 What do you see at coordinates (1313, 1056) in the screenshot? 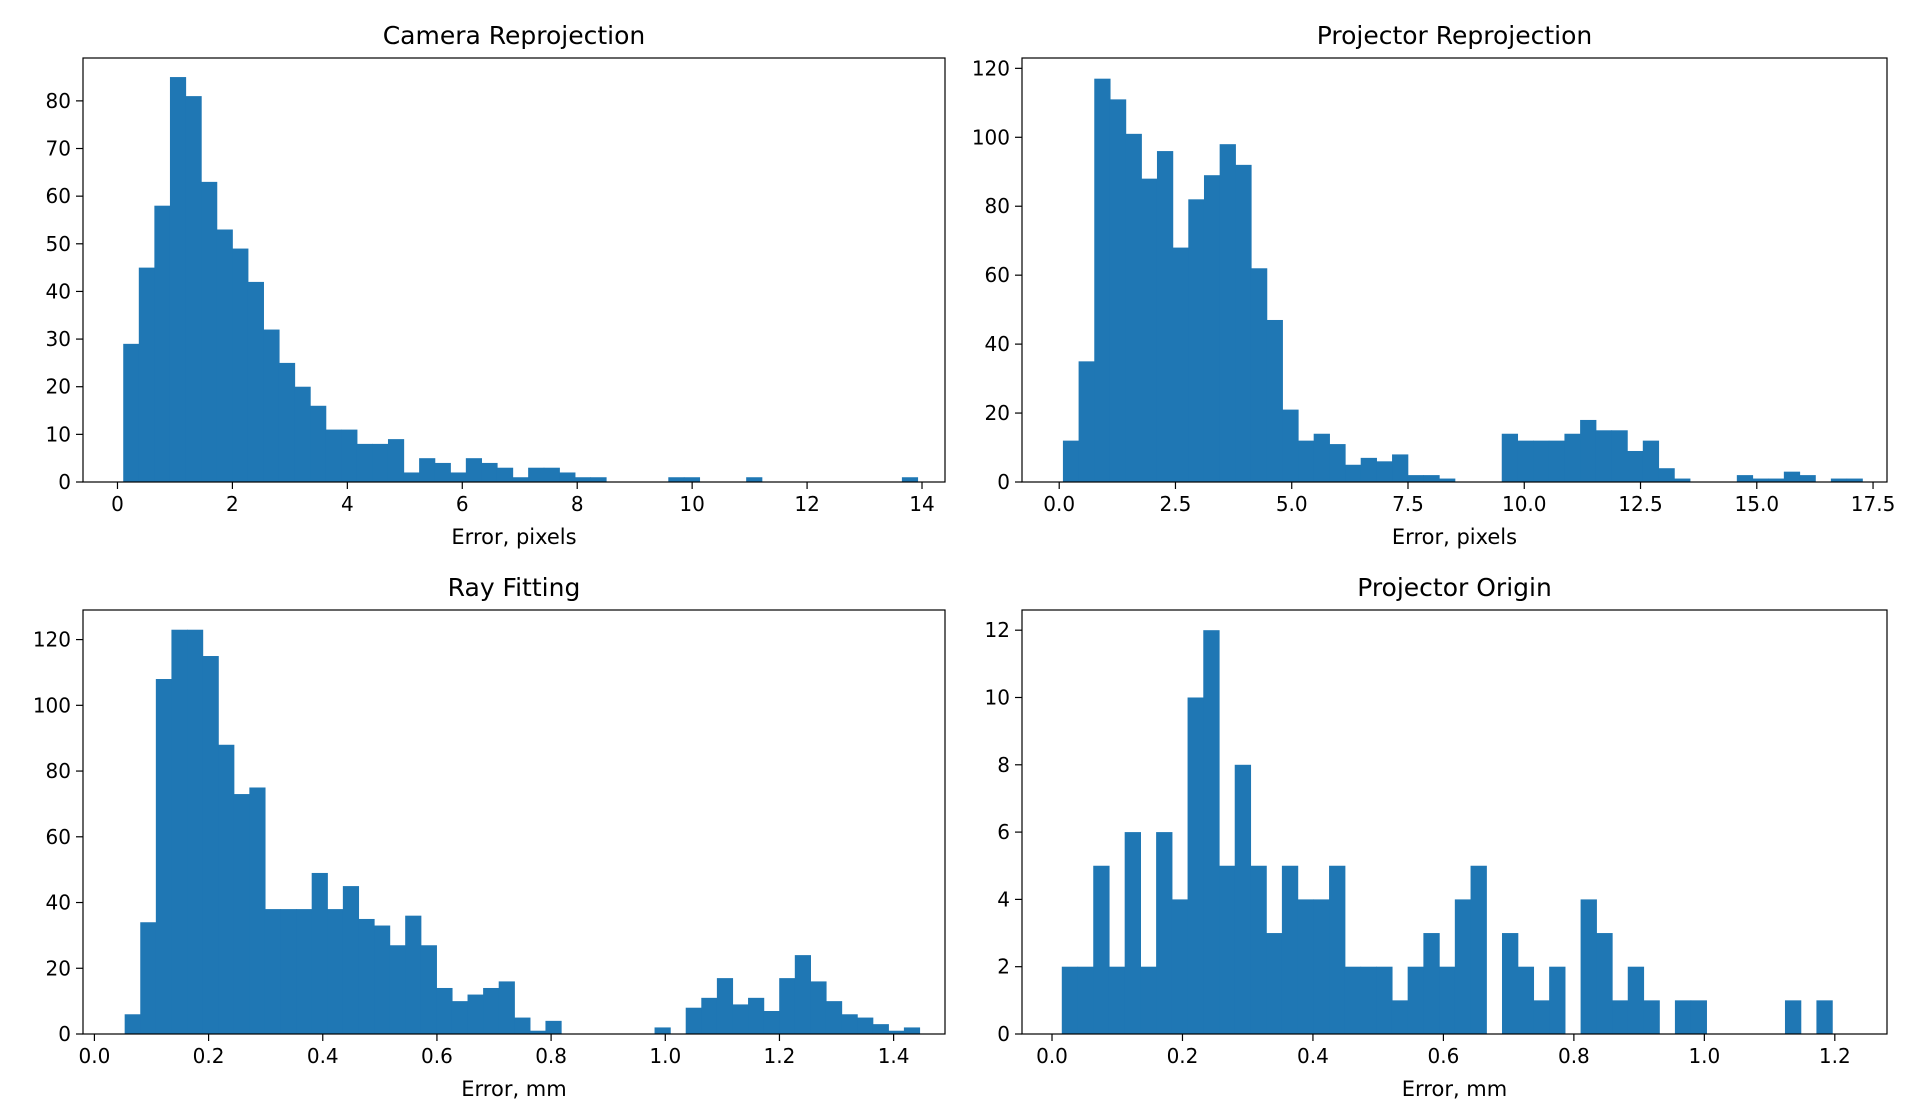
I see `x-tick-label: 0.4` at bounding box center [1313, 1056].